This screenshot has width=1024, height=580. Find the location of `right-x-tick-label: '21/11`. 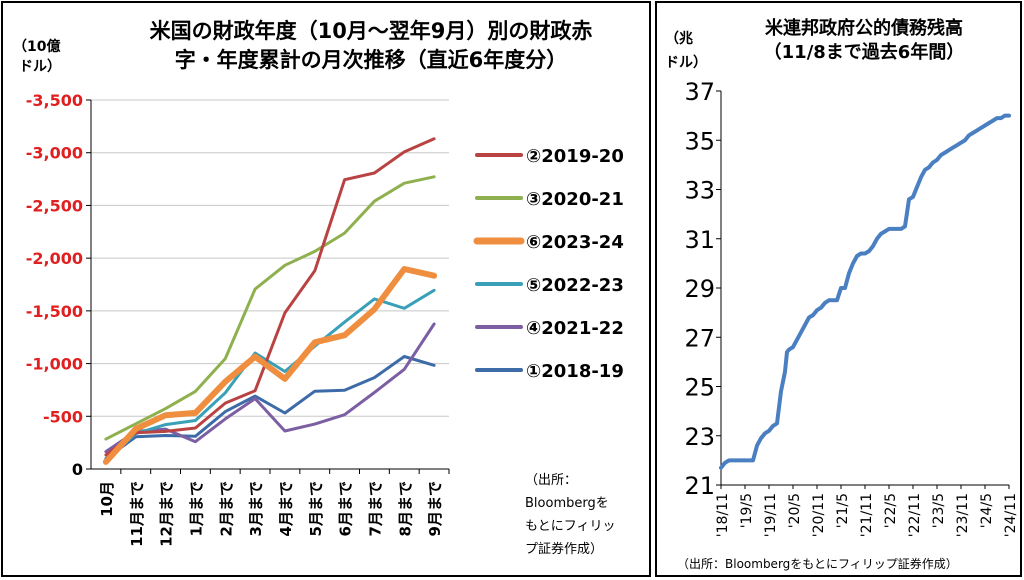

right-x-tick-label: '21/11 is located at coordinates (867, 515).